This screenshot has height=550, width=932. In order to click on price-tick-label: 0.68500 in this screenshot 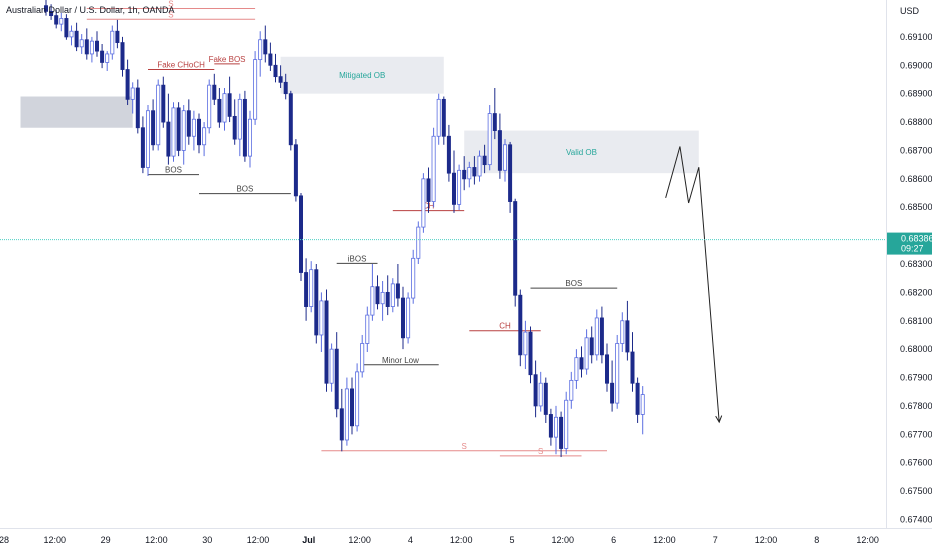, I will do `click(916, 207)`.